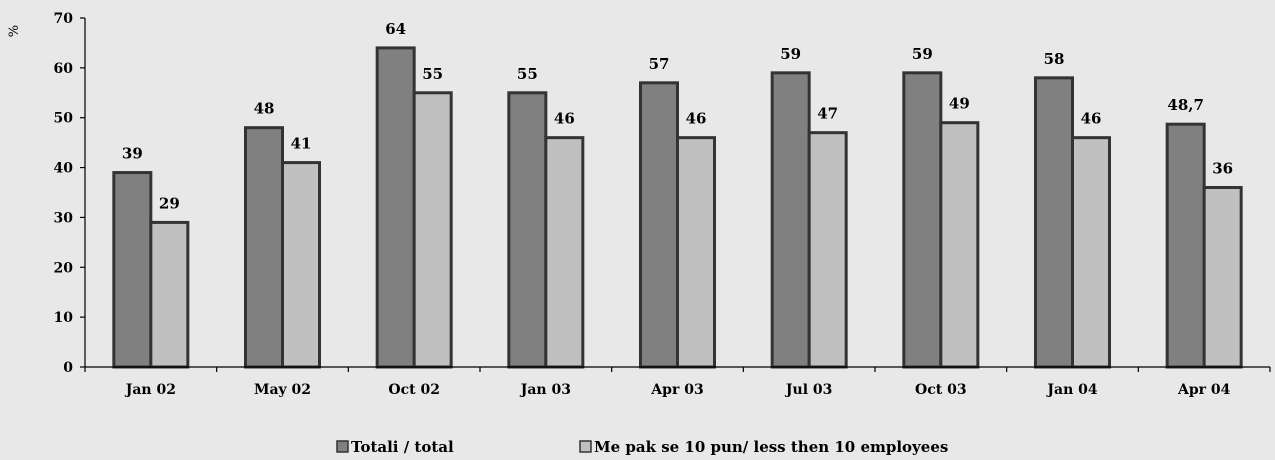 The width and height of the screenshot is (1275, 460). What do you see at coordinates (959, 104) in the screenshot?
I see `data-label: 49` at bounding box center [959, 104].